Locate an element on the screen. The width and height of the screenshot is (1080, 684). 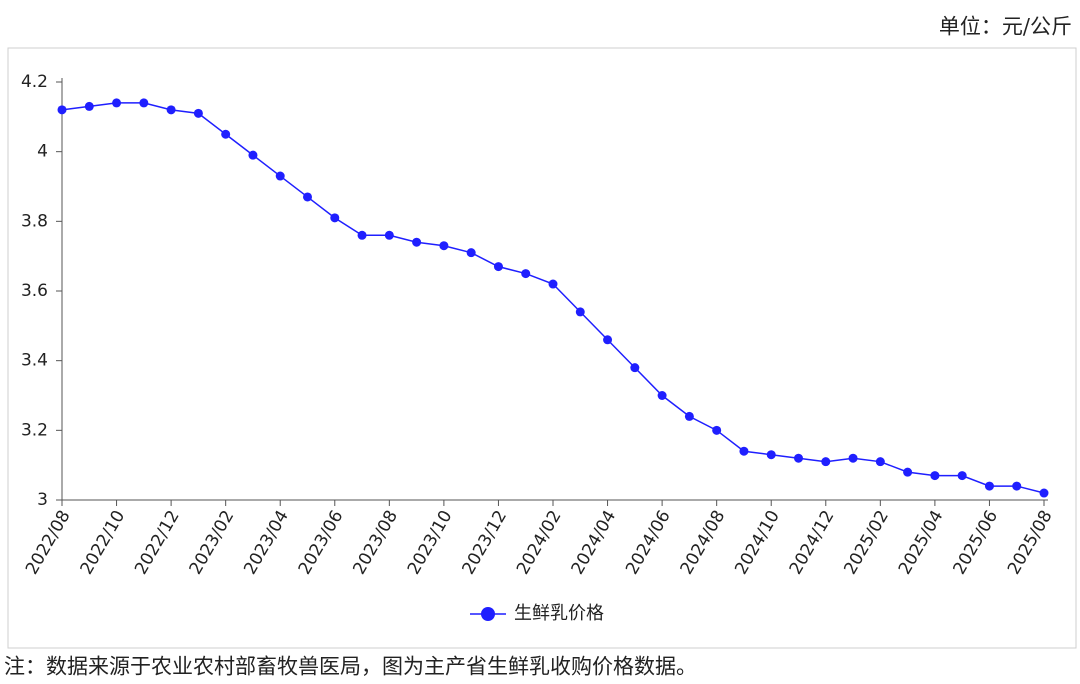
legend-label: 生鲜乳价格 is located at coordinates (559, 613).